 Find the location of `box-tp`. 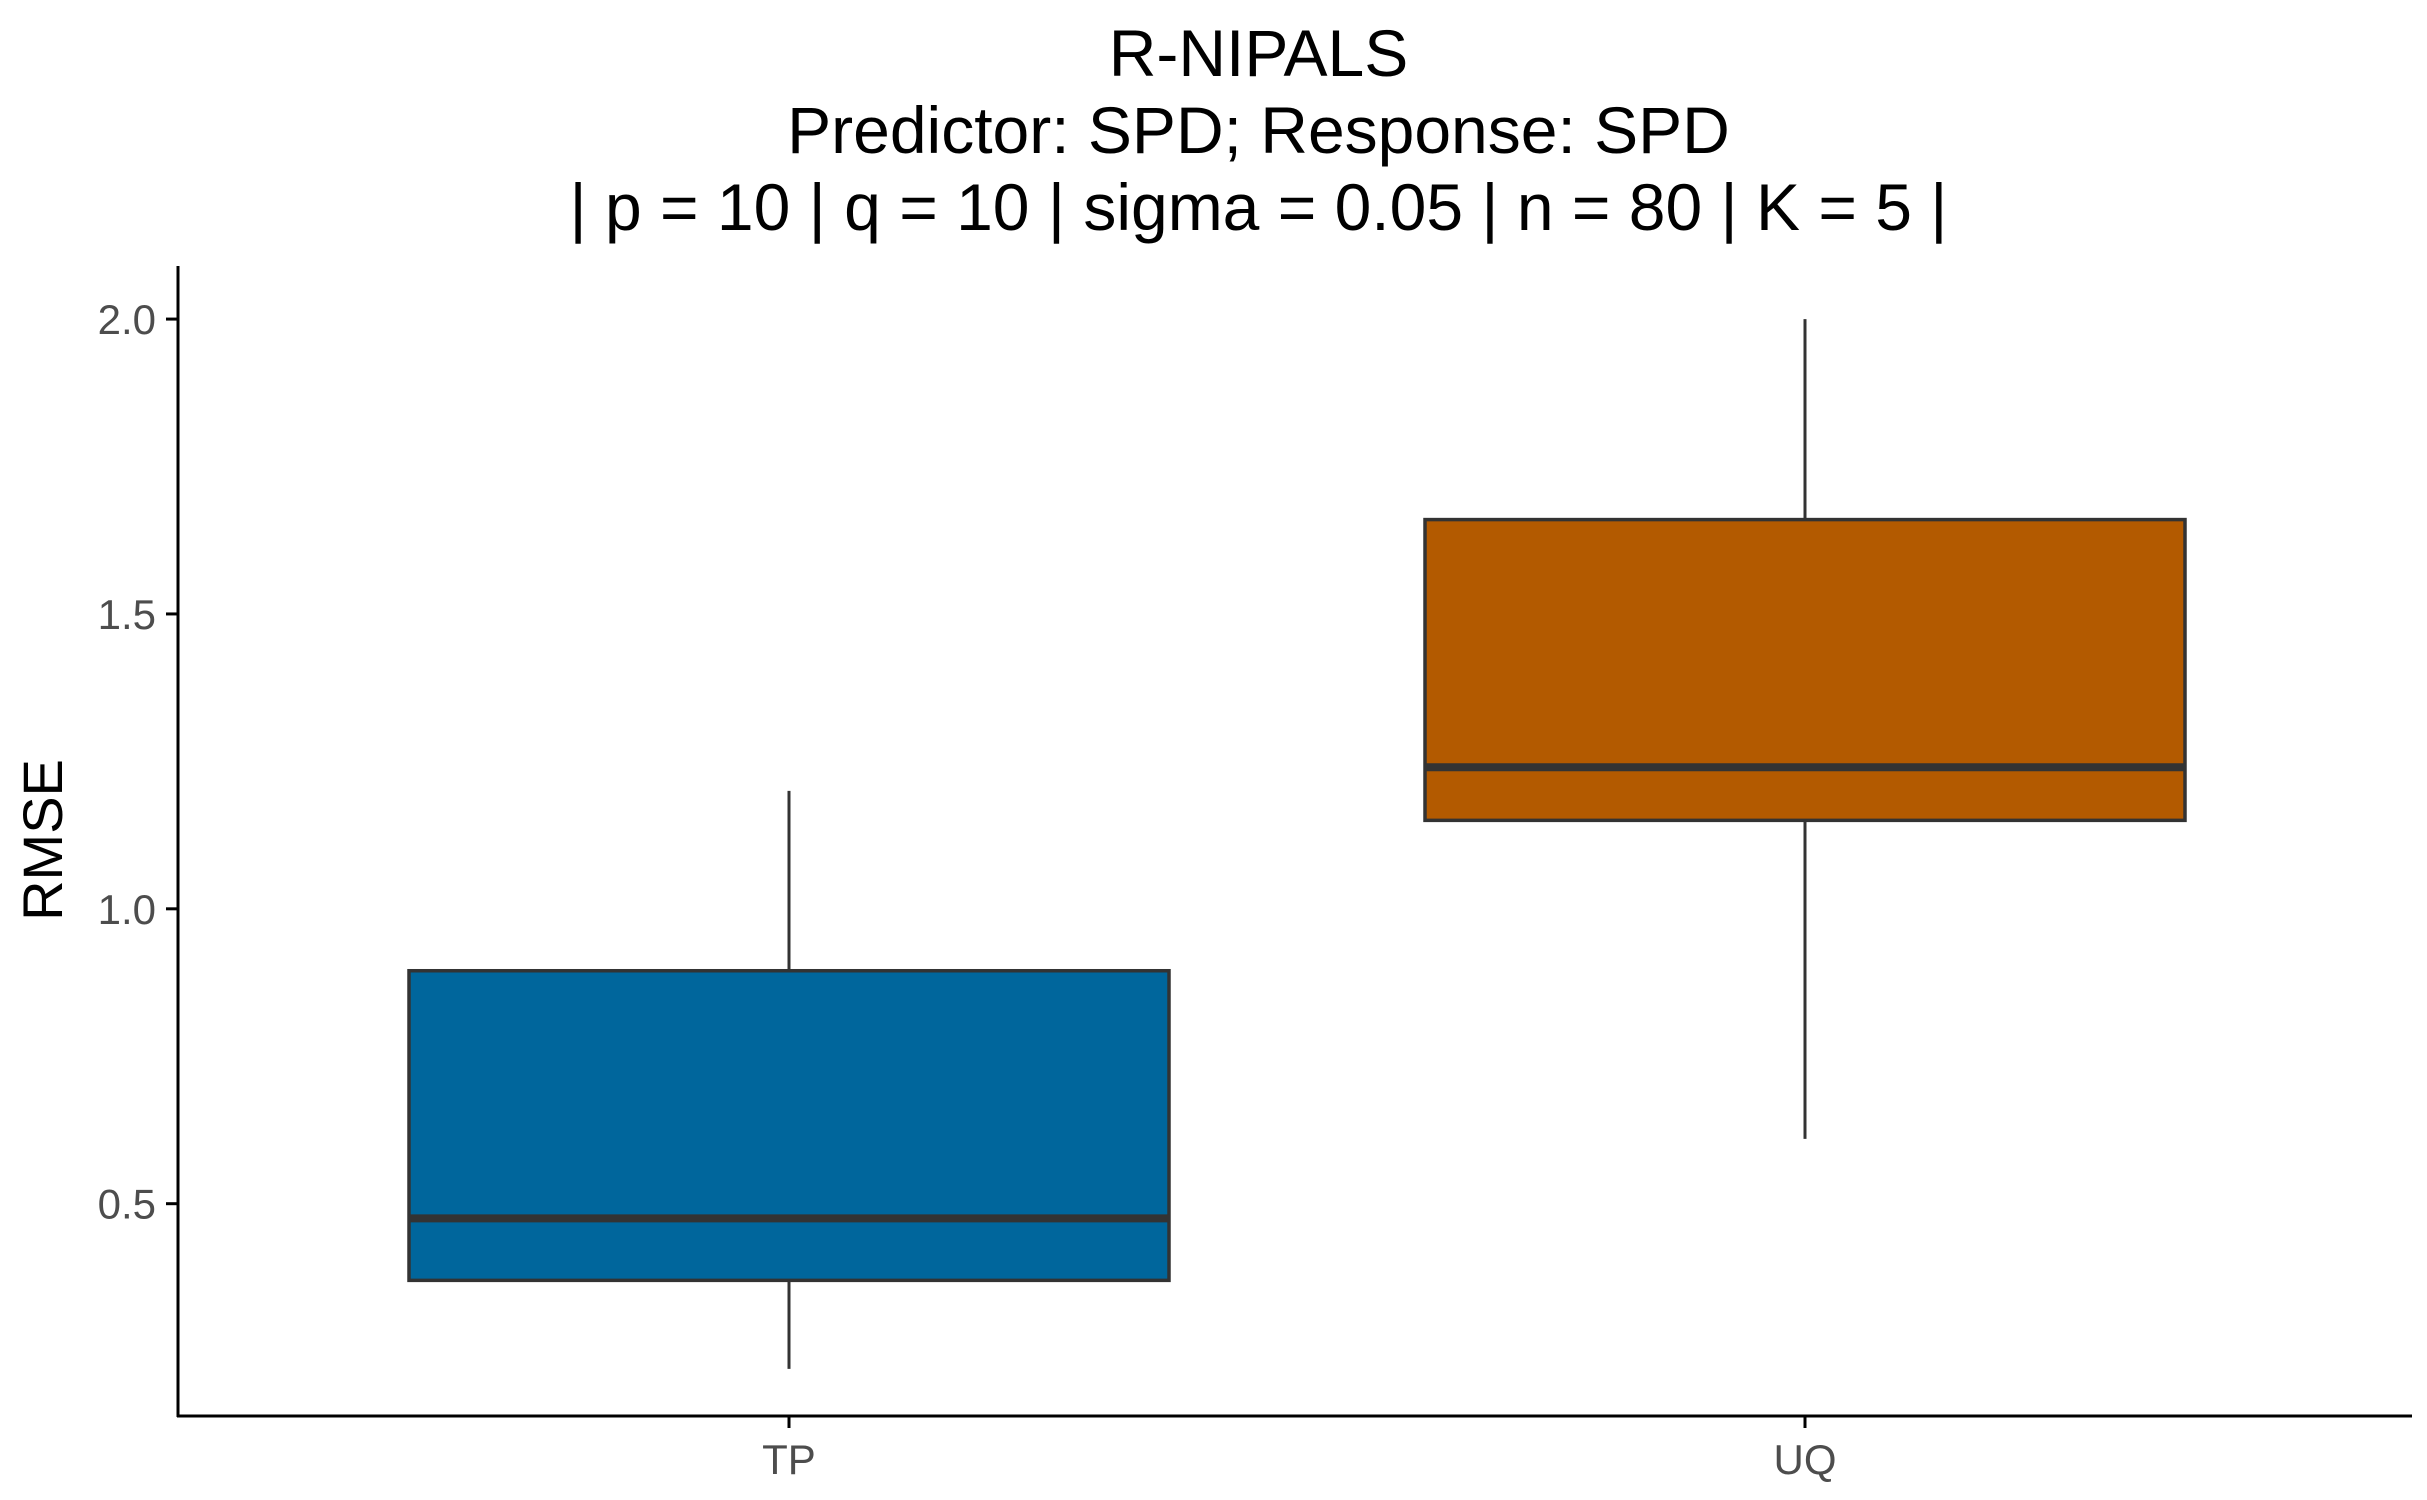

box-tp is located at coordinates (789, 1079).